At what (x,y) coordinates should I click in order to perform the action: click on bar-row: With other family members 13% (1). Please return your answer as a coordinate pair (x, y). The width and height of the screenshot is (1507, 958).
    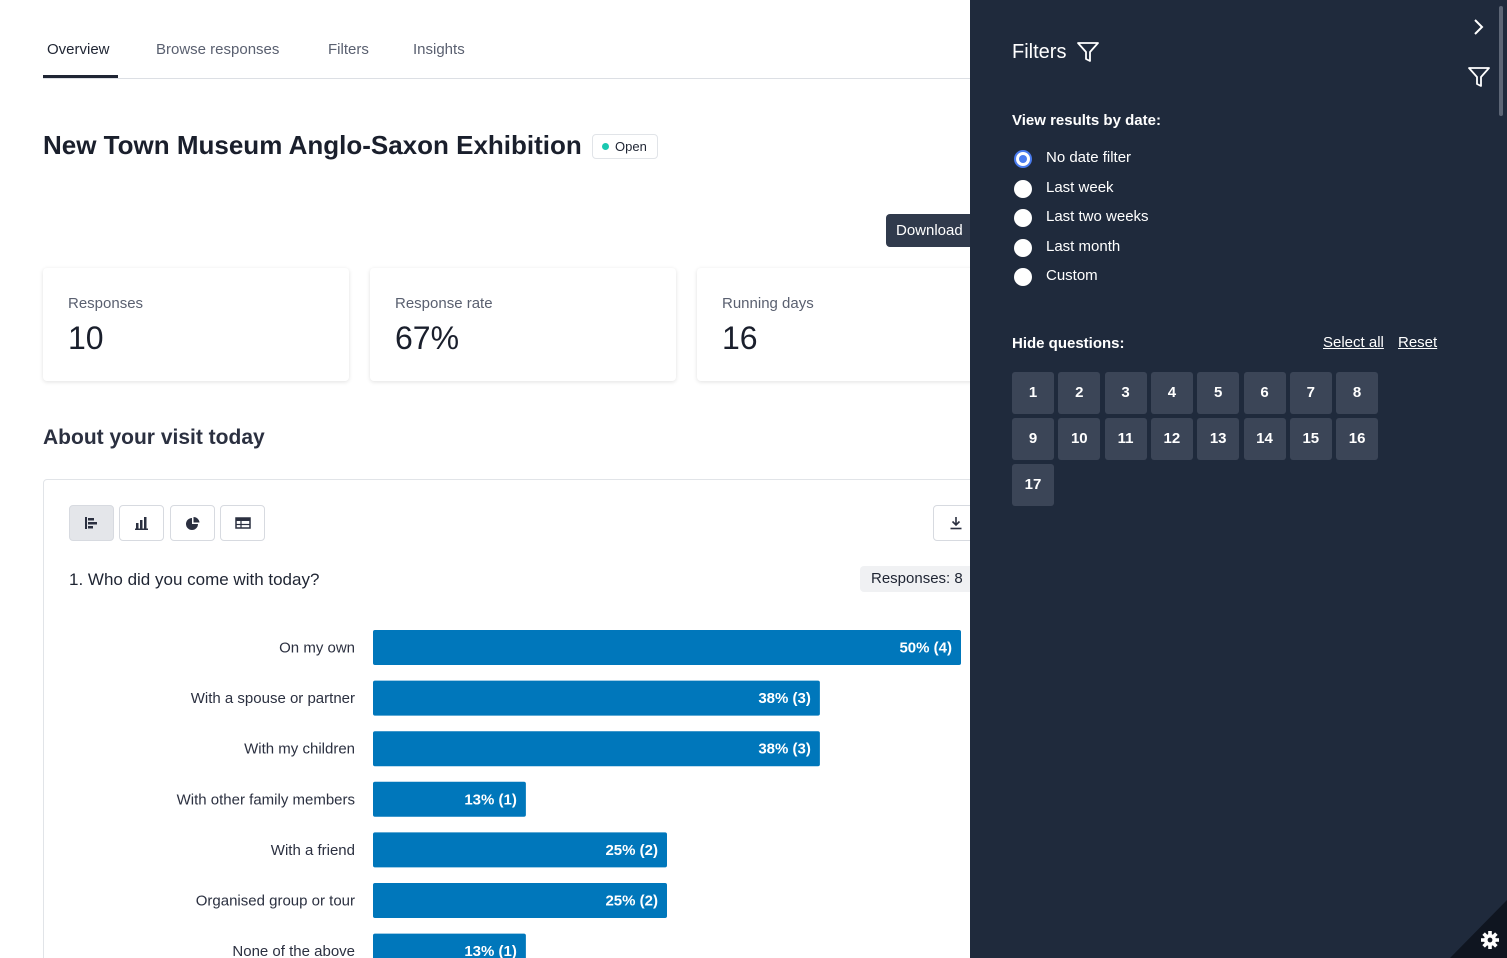
    Looking at the image, I should click on (351, 799).